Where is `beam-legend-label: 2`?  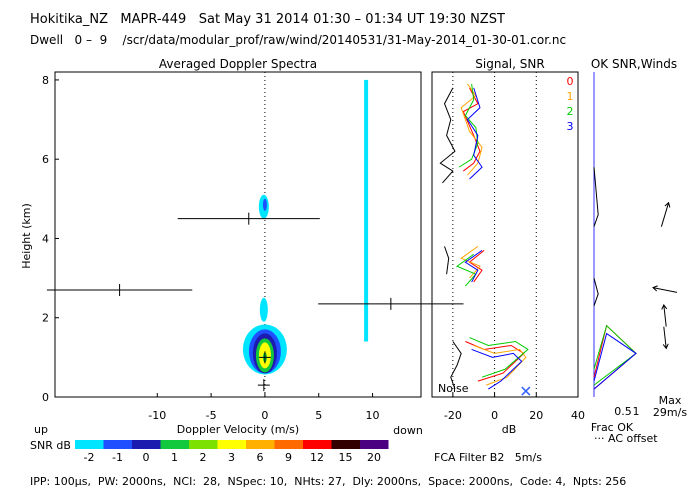 beam-legend-label: 2 is located at coordinates (570, 111).